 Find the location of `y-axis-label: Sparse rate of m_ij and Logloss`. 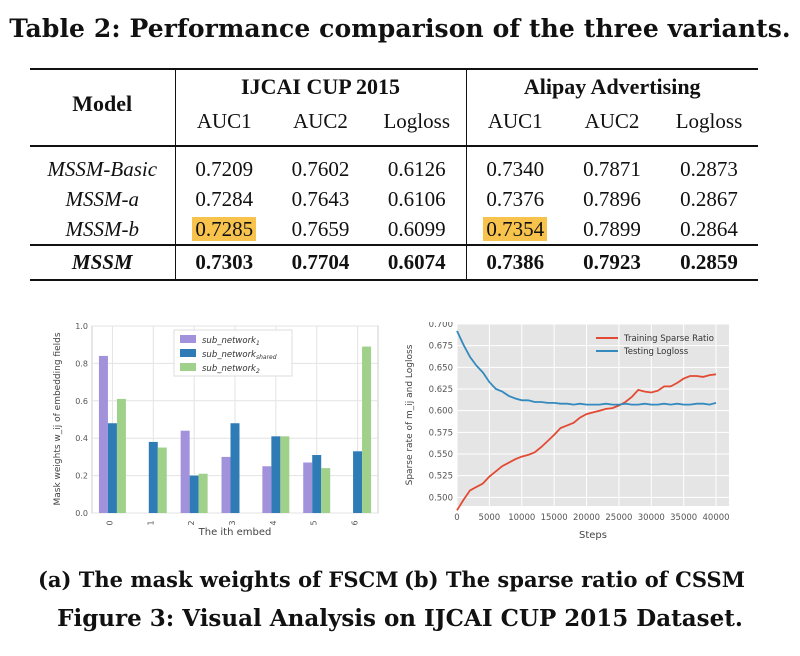

y-axis-label: Sparse rate of m_ij and Logloss is located at coordinates (410, 414).